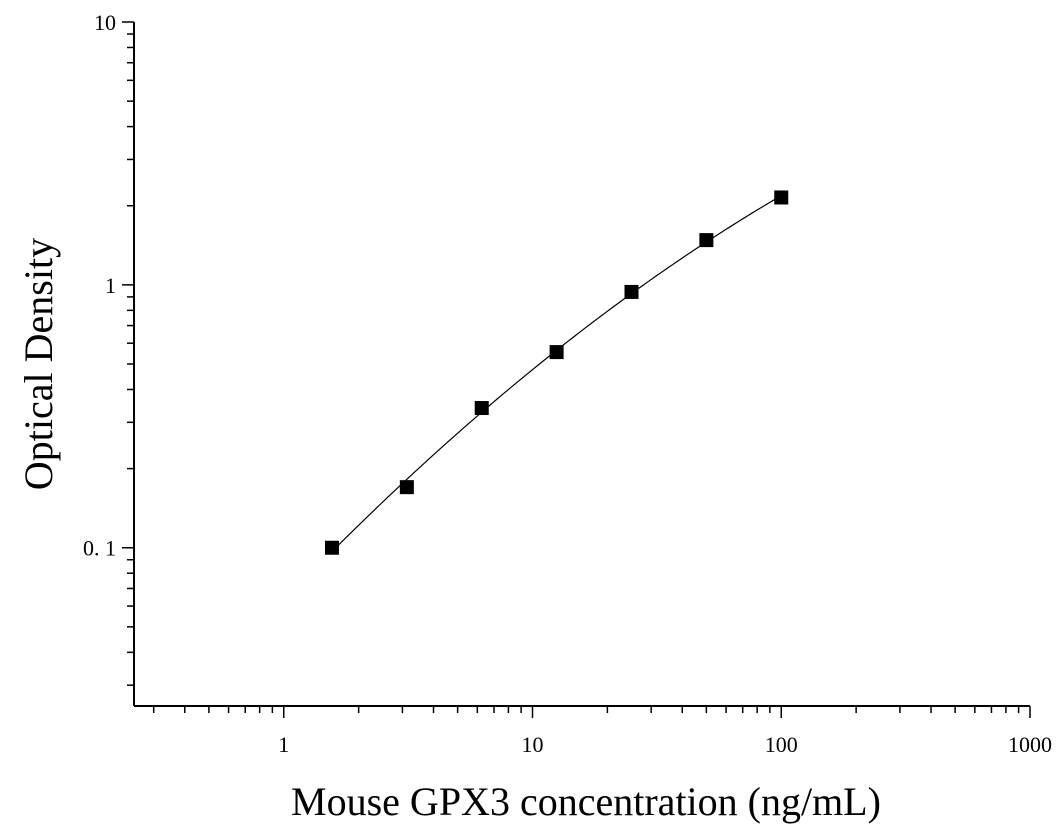 Image resolution: width=1060 pixels, height=825 pixels. What do you see at coordinates (105, 22) in the screenshot?
I see `y-tick-label: 10` at bounding box center [105, 22].